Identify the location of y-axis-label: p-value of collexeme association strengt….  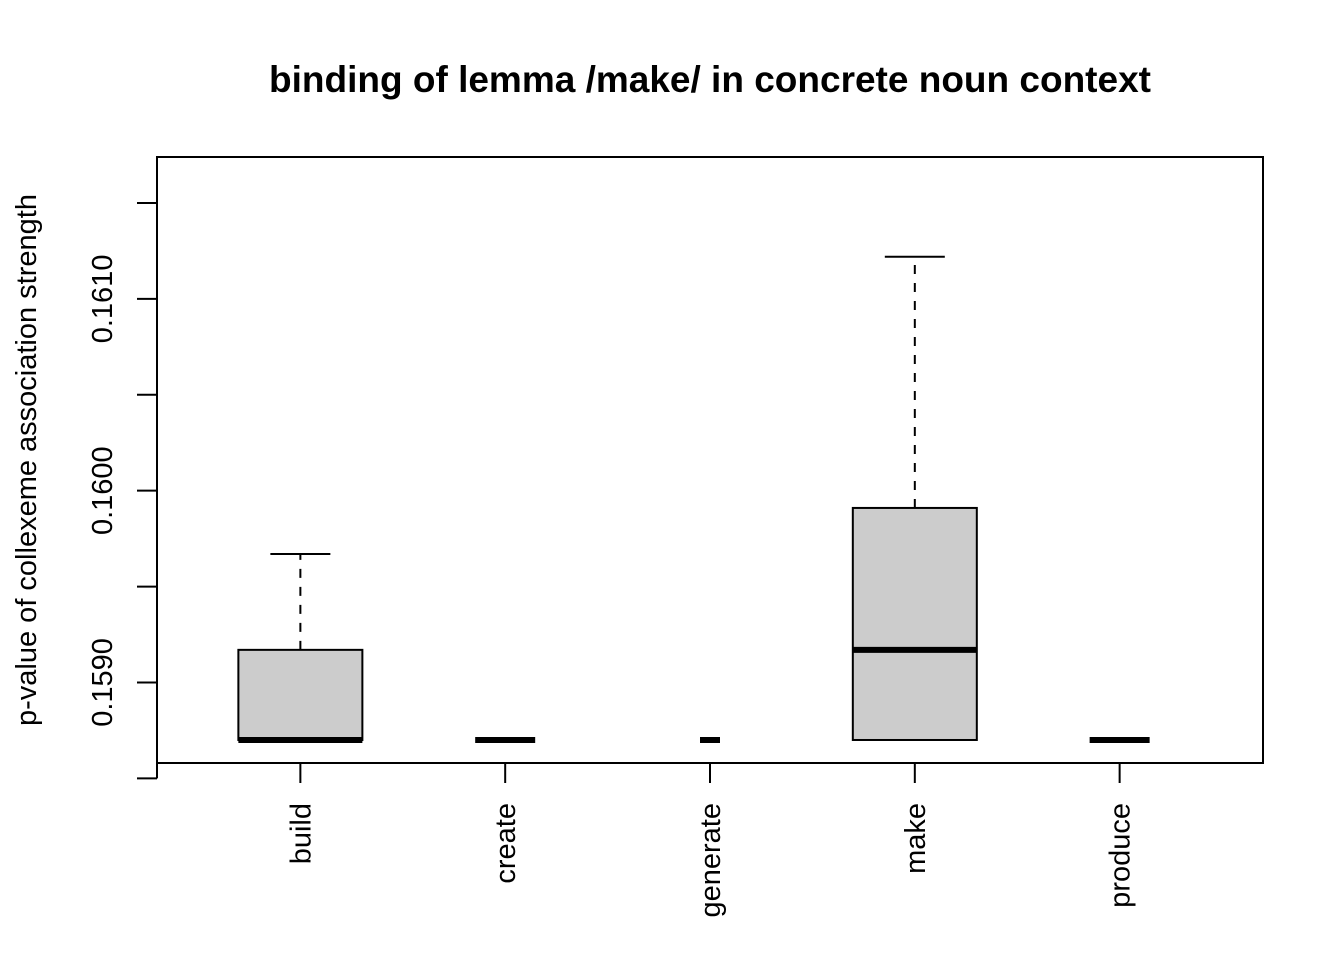
(27, 460).